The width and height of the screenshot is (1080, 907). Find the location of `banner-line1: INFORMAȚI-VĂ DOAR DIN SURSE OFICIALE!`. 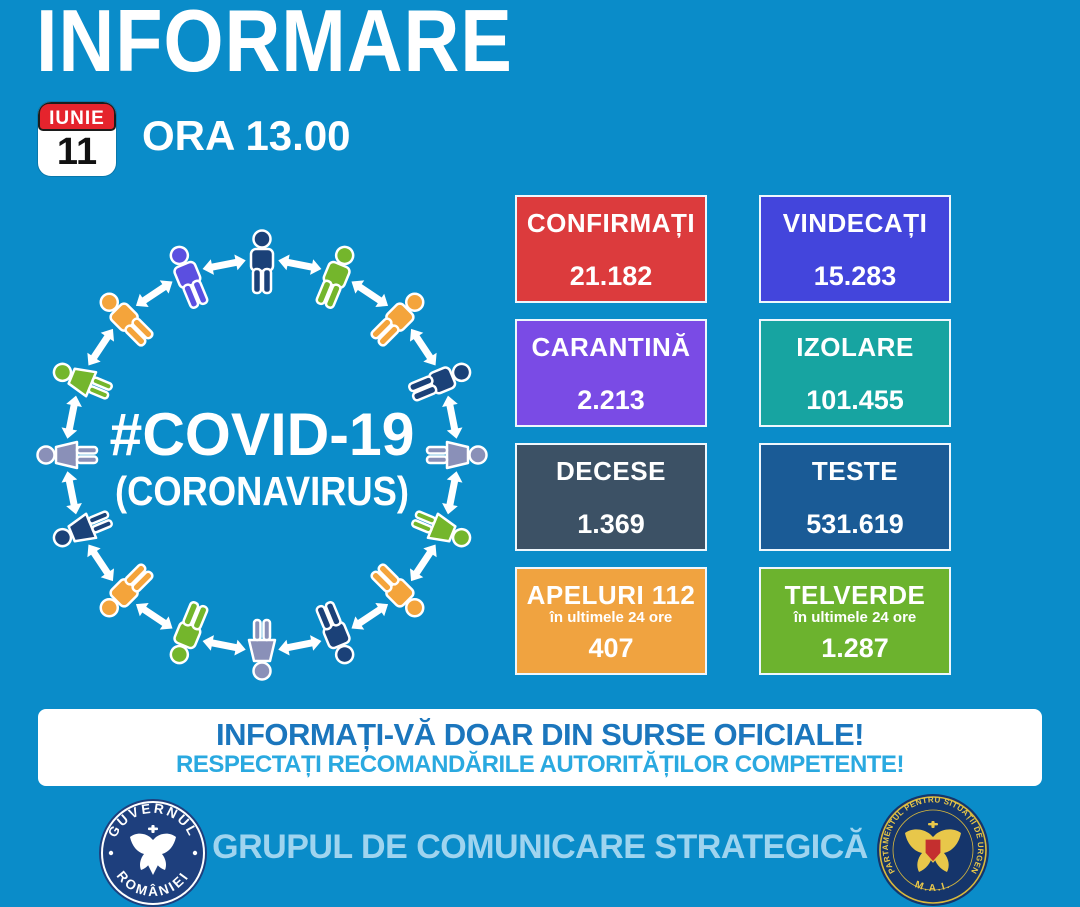

banner-line1: INFORMAȚI-VĂ DOAR DIN SURSE OFICIALE! is located at coordinates (540, 734).